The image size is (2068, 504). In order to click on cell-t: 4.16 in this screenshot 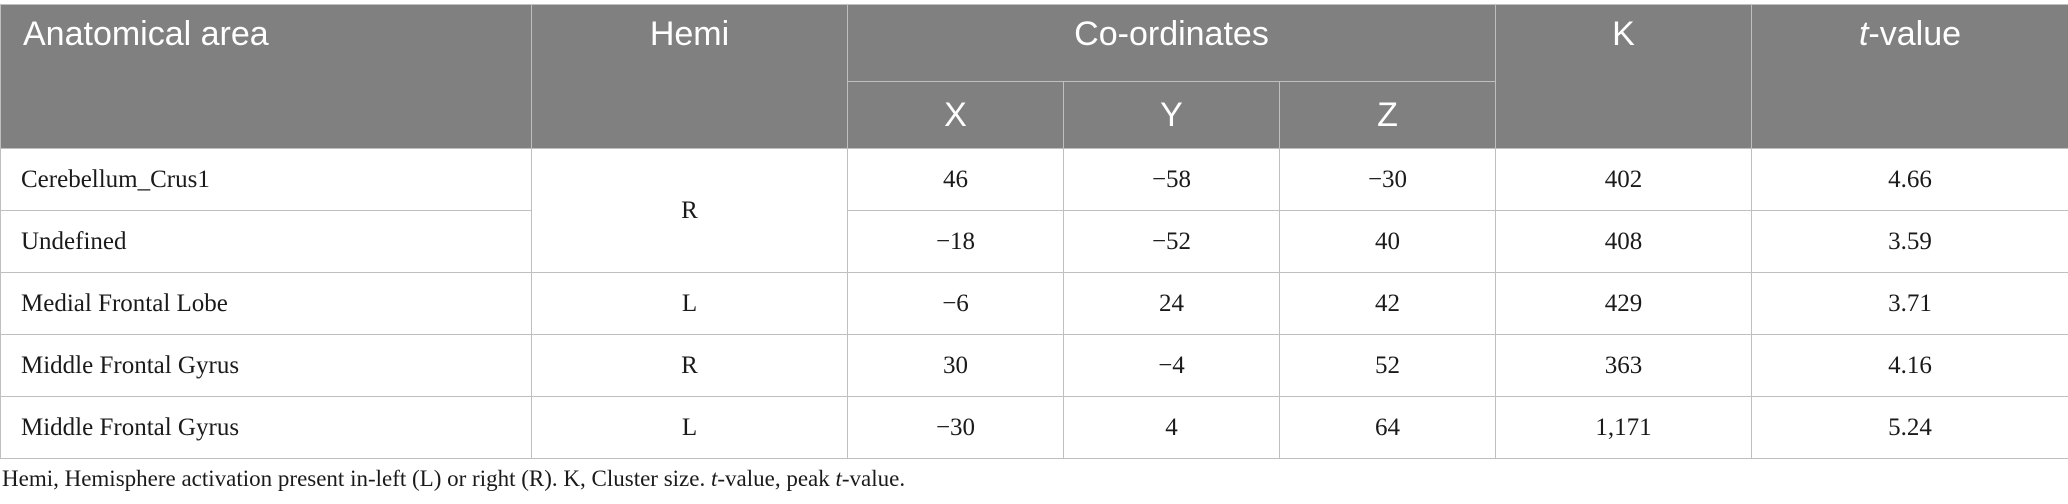, I will do `click(1909, 365)`.